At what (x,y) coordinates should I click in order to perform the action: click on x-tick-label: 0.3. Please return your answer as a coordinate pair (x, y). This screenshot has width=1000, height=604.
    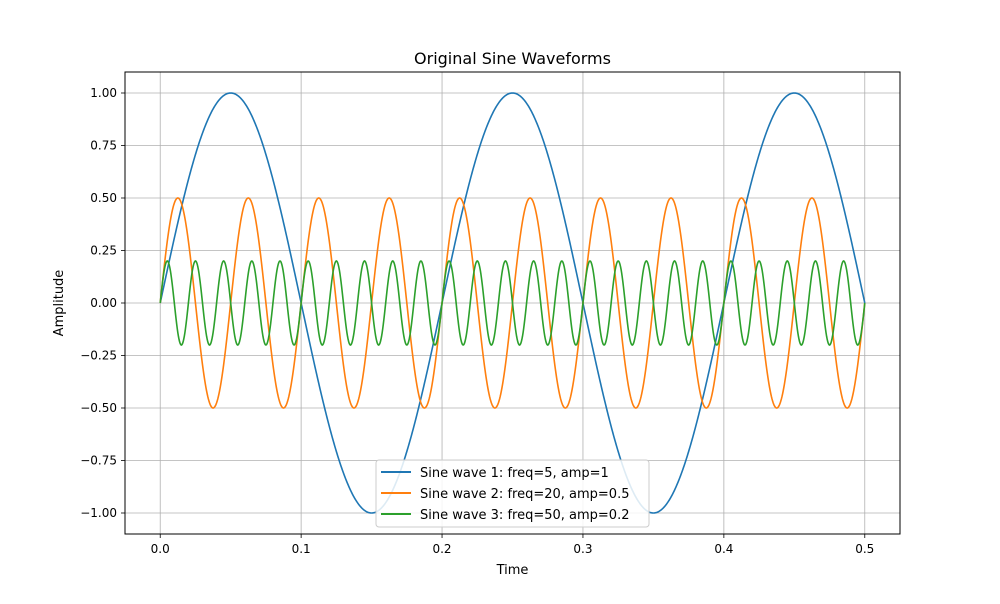
    Looking at the image, I should click on (582, 549).